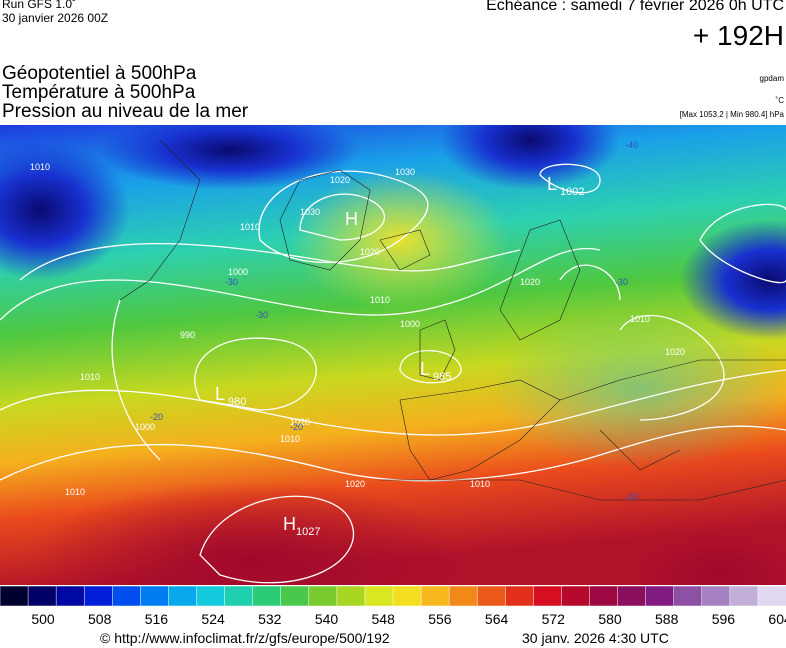 This screenshot has height=648, width=786. Describe the element at coordinates (631, 145) in the screenshot. I see `temperature-label: -40` at that location.